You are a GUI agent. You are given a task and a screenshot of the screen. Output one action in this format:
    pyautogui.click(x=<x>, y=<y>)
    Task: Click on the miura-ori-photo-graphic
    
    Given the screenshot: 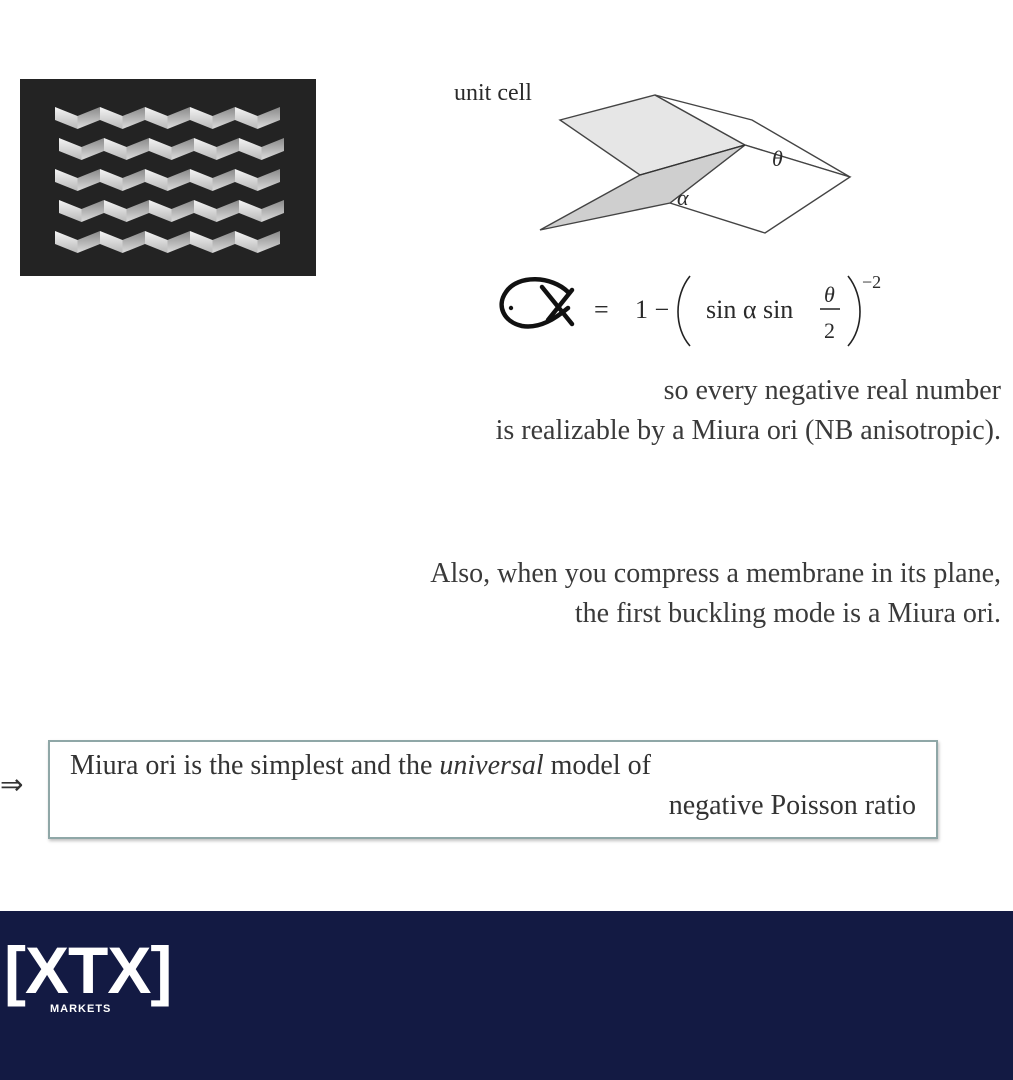 What is the action you would take?
    pyautogui.click(x=168, y=177)
    